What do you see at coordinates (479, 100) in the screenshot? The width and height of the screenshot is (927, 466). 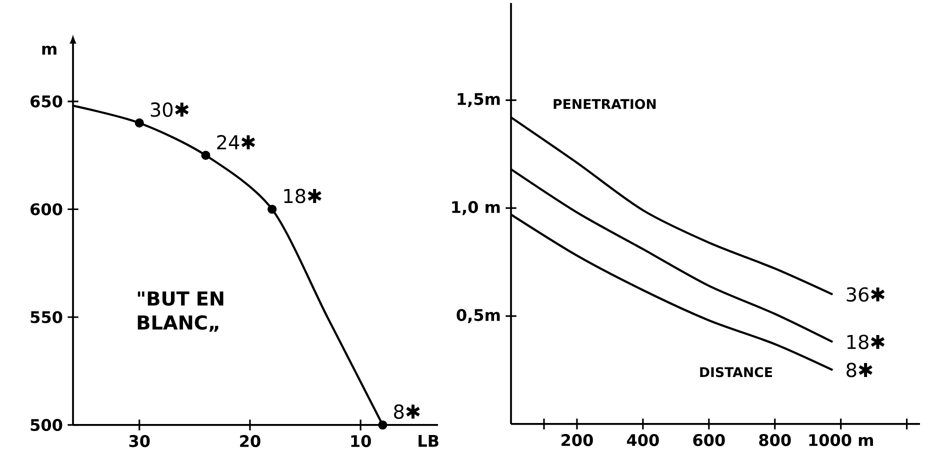 I see `y-tick-label: 1,5m` at bounding box center [479, 100].